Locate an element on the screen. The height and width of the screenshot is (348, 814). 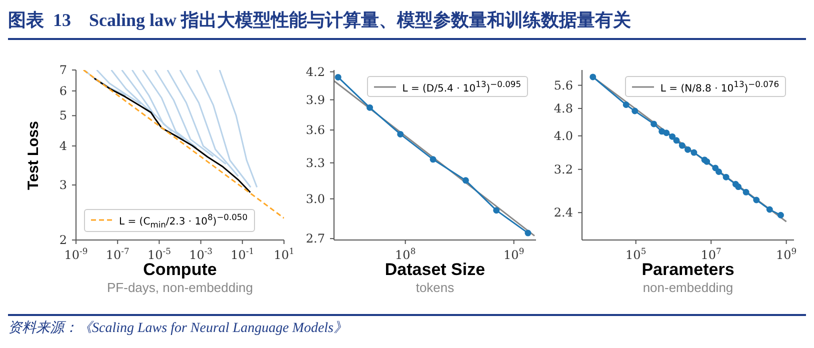
y-tick-label: 7 is located at coordinates (63, 70).